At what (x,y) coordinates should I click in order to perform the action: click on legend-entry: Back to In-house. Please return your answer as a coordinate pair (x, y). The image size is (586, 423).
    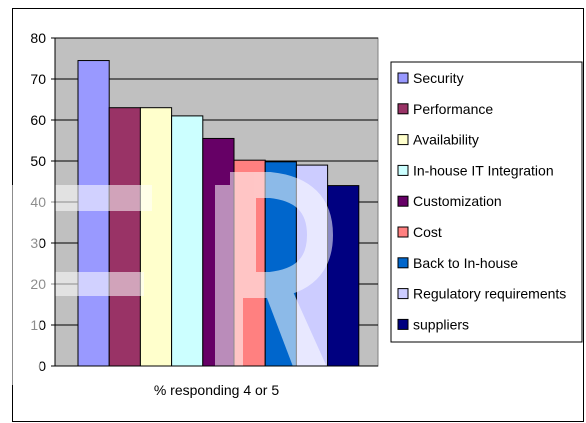
    Looking at the image, I should click on (465, 263).